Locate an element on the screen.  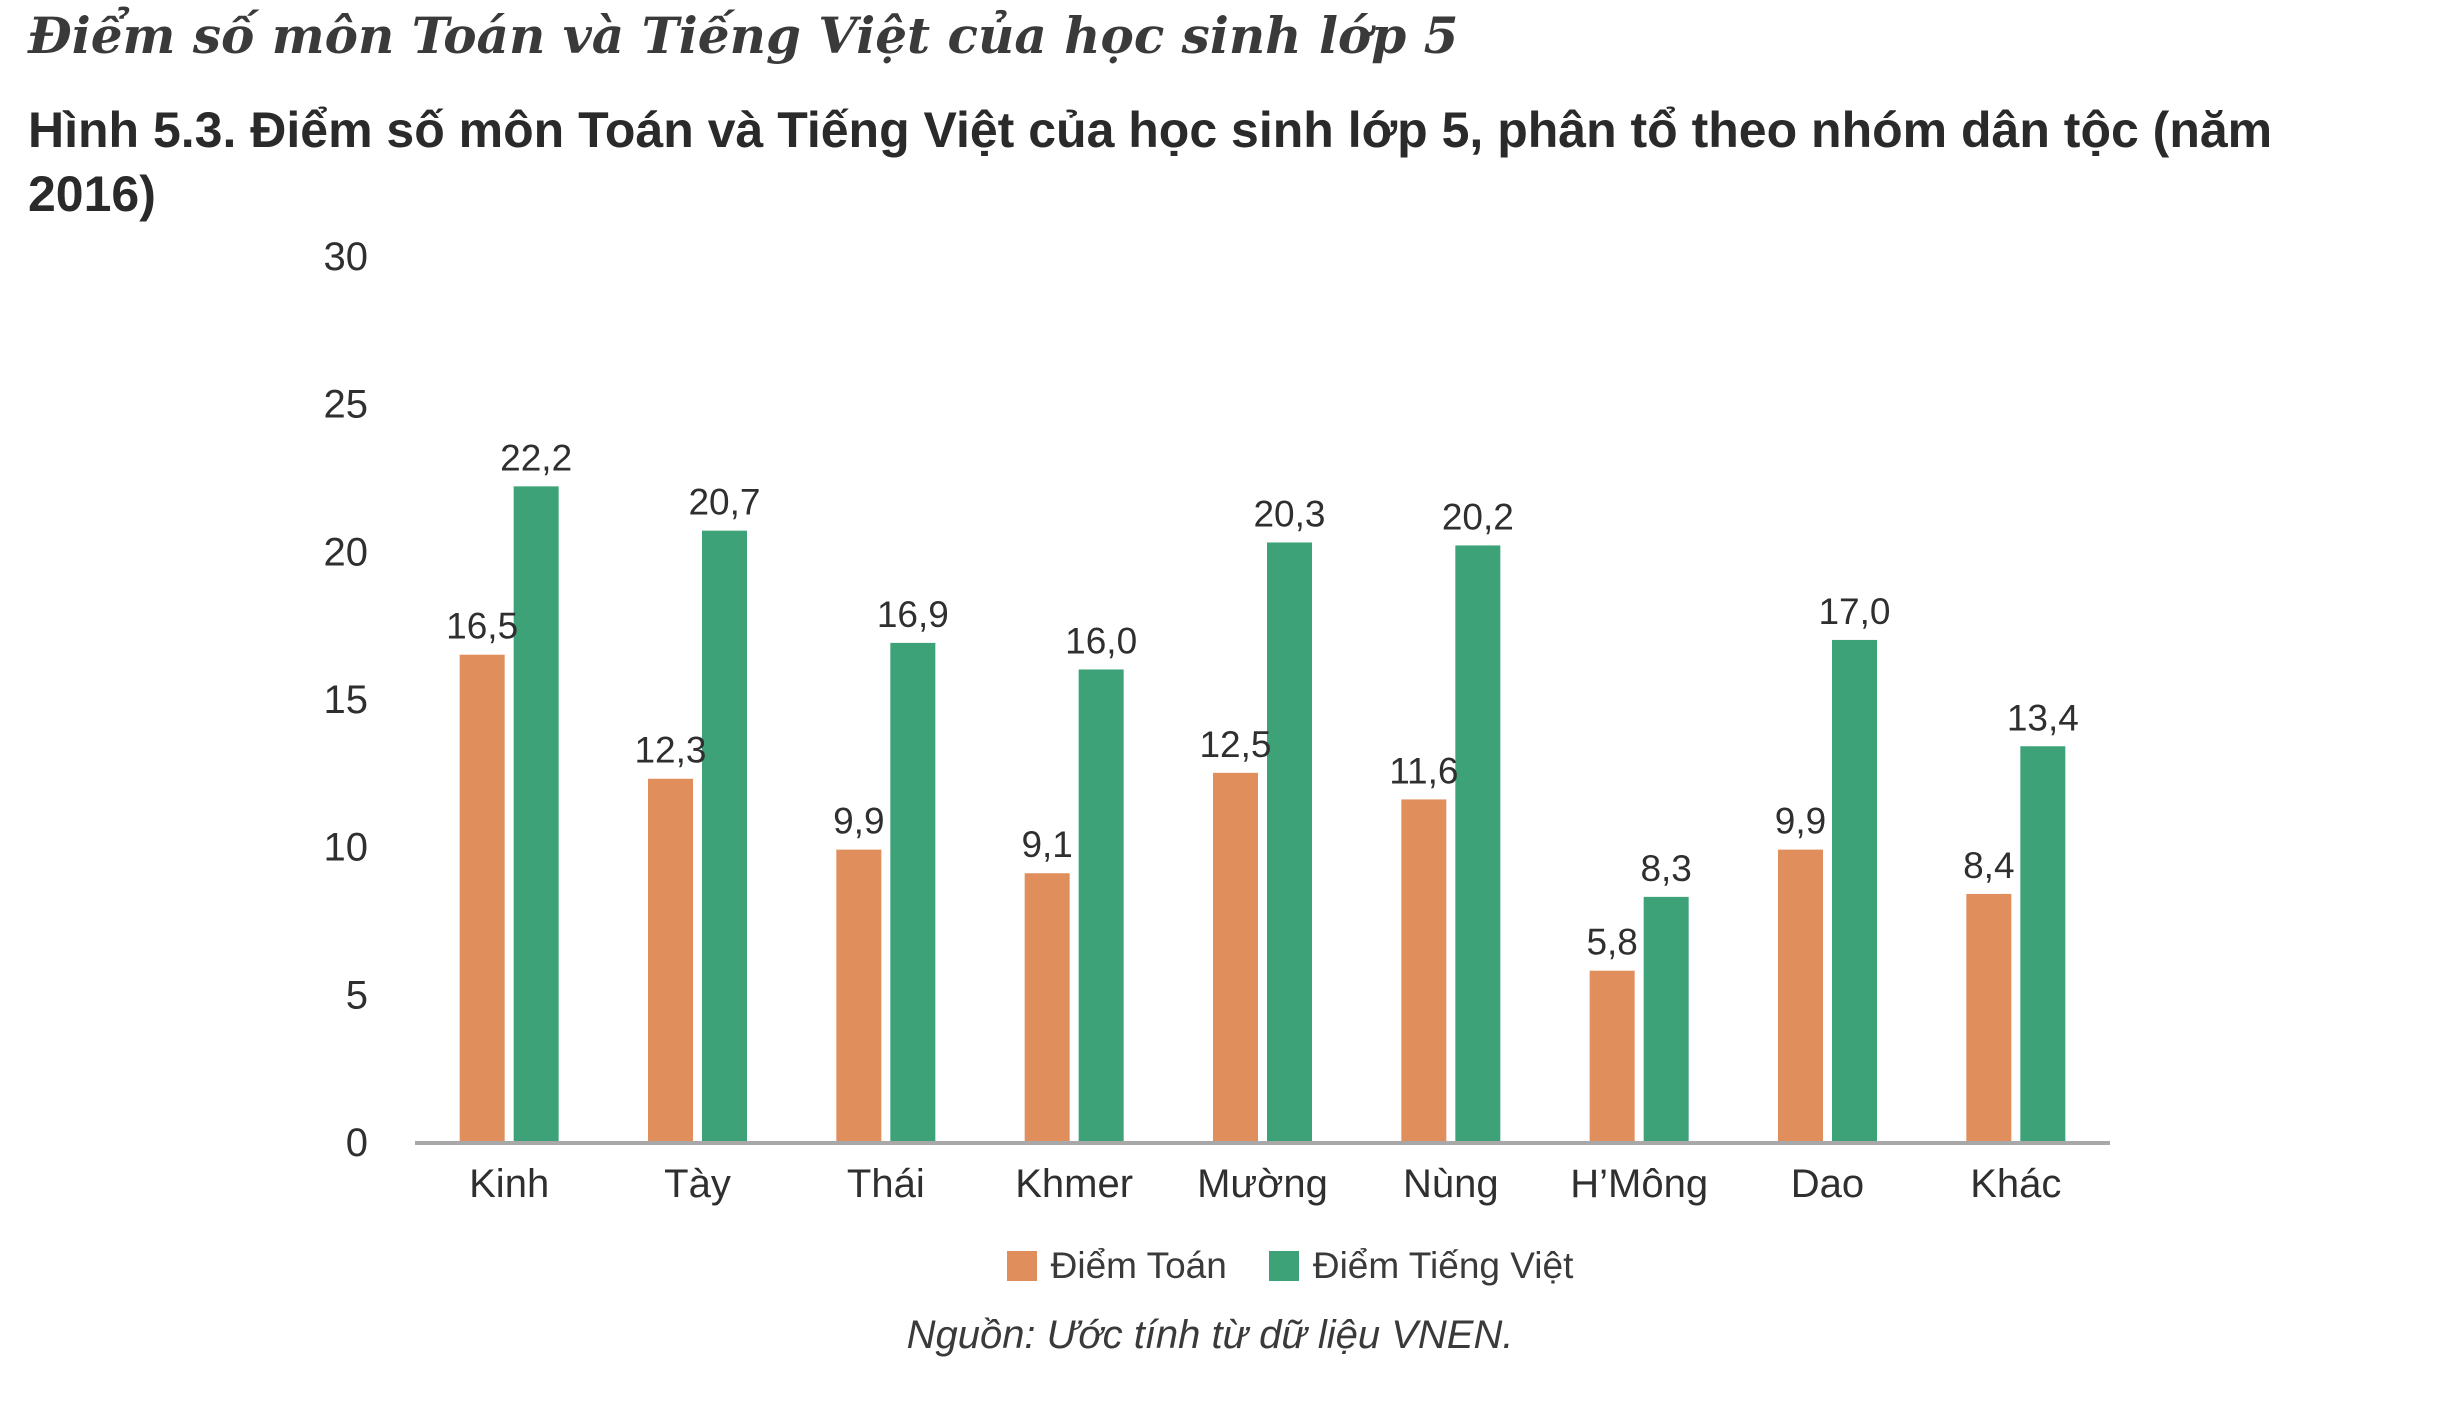
y-tick-label: 10 is located at coordinates (346, 848).